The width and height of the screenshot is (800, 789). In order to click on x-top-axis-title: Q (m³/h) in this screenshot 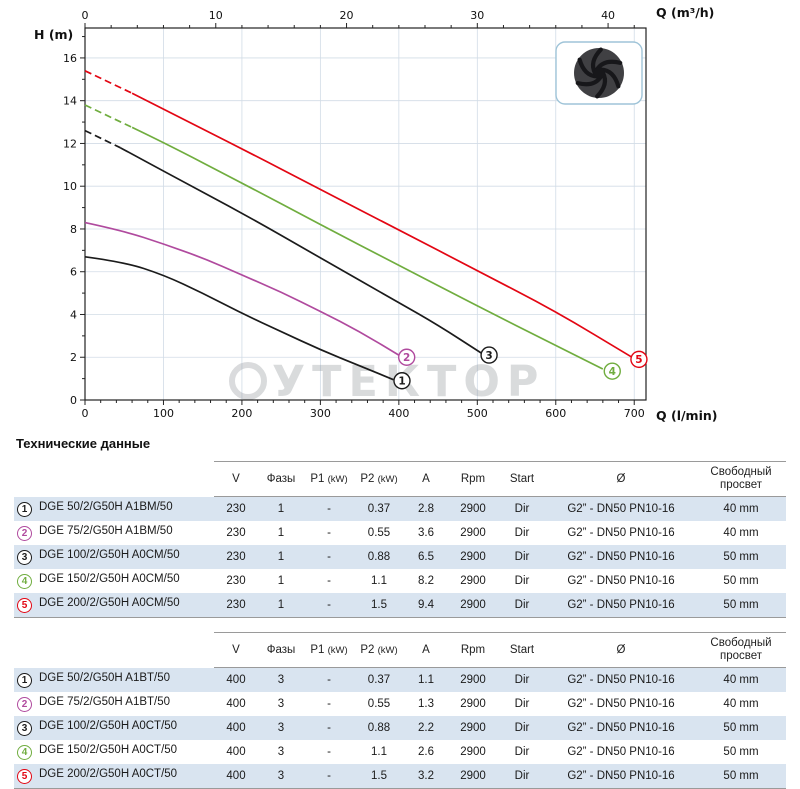, I will do `click(685, 12)`.